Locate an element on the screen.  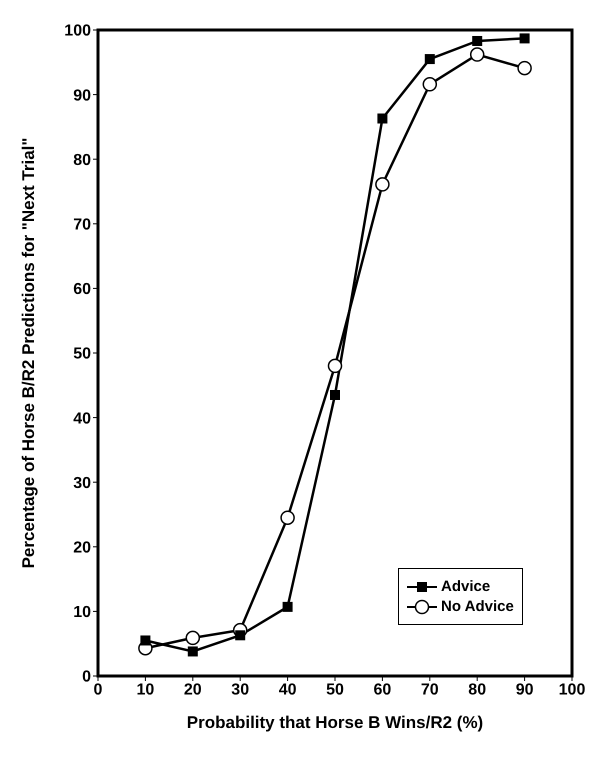
y-tick-label: 30 is located at coordinates (82, 483).